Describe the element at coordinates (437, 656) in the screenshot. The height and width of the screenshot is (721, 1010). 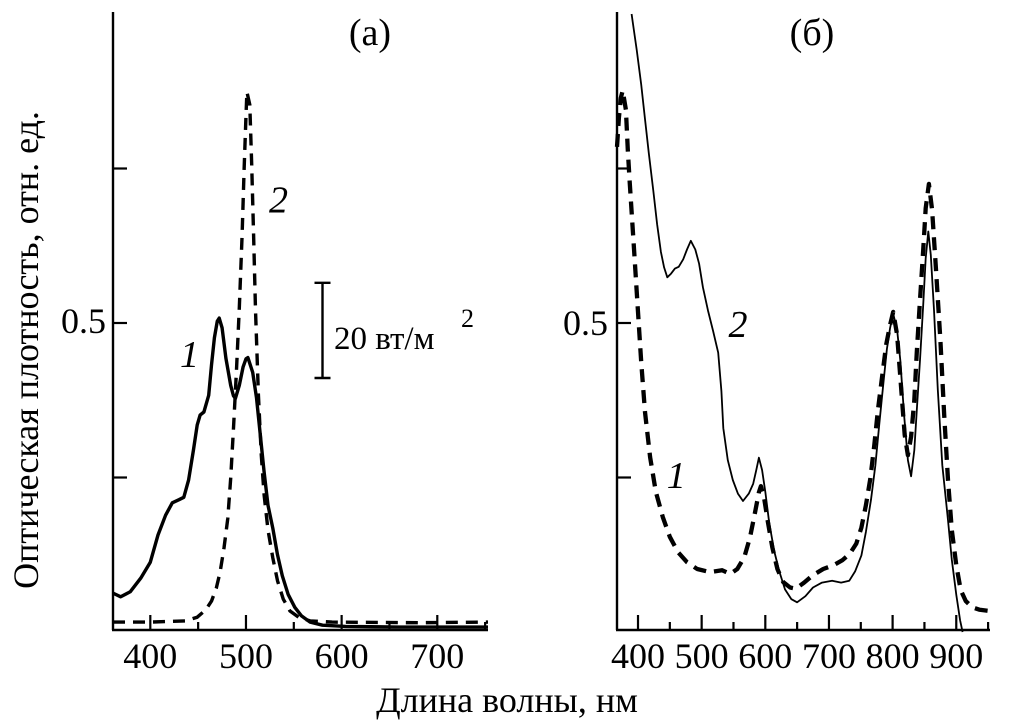
I see `x-tick-label-a: 700` at that location.